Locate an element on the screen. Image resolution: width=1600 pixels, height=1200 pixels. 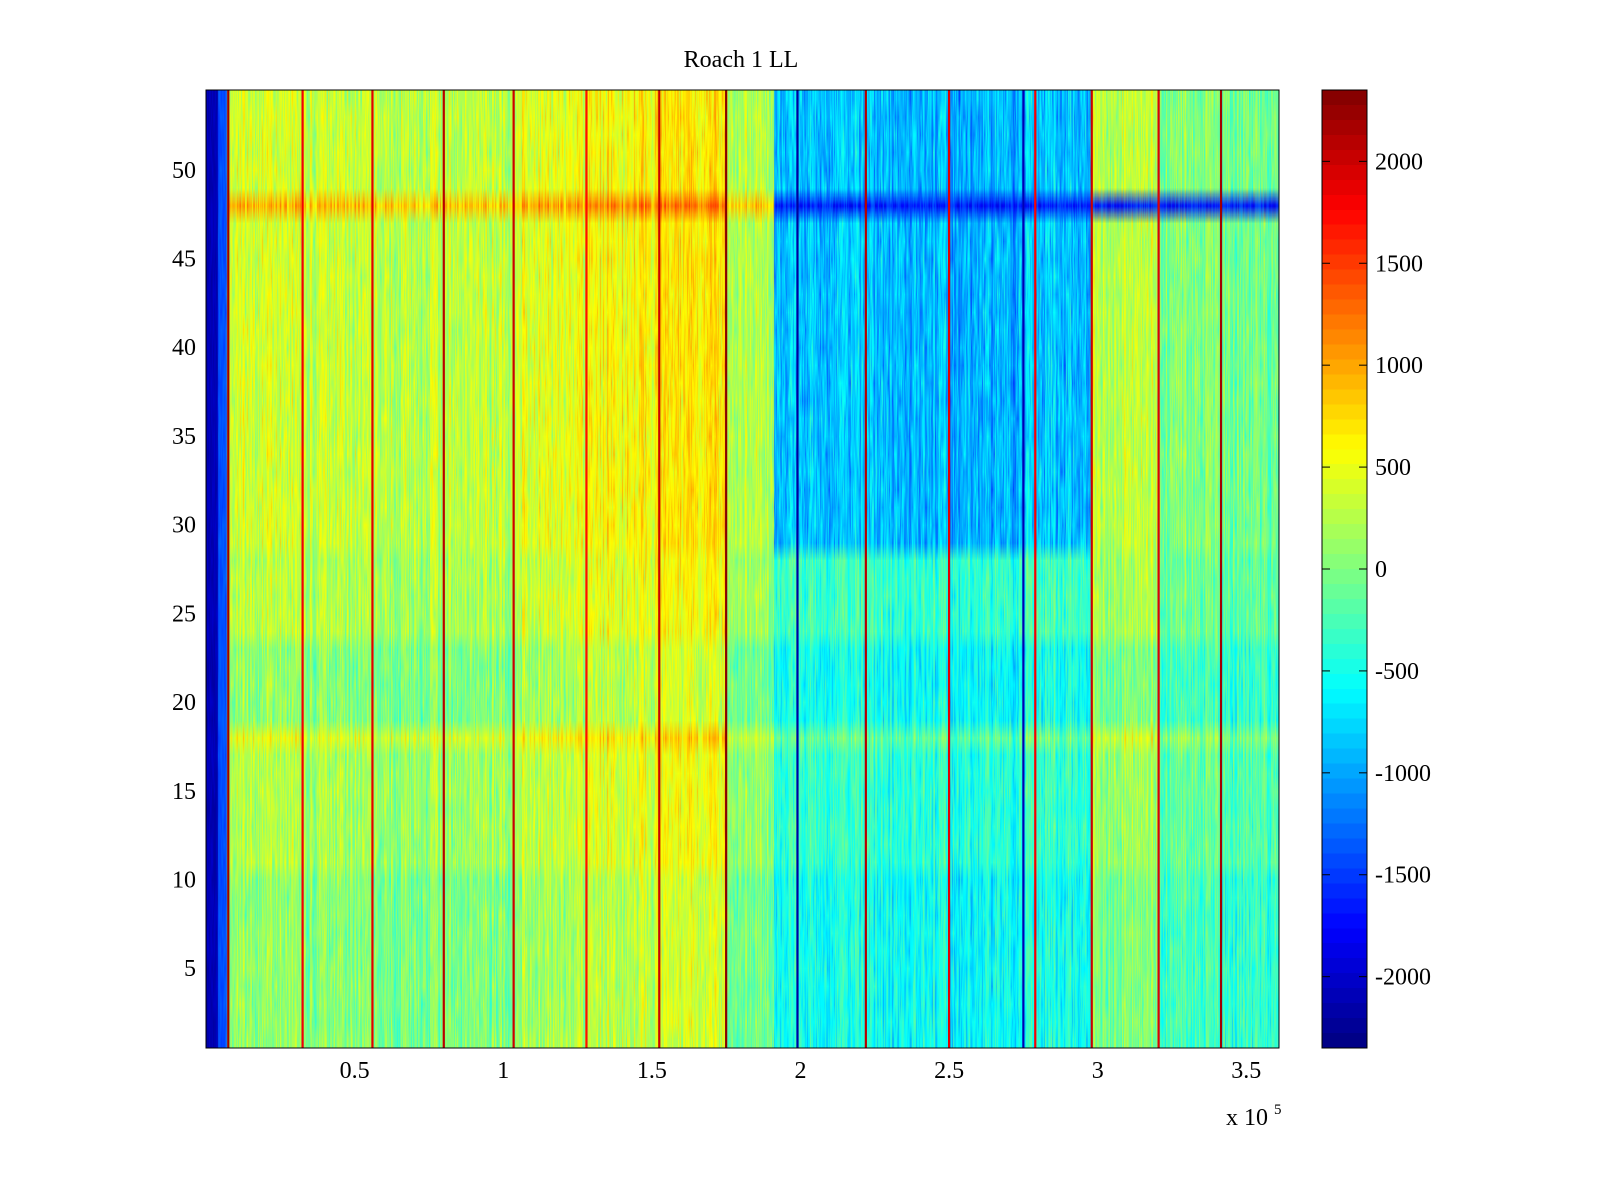
x-exponent-power: 5 is located at coordinates (1278, 1110).